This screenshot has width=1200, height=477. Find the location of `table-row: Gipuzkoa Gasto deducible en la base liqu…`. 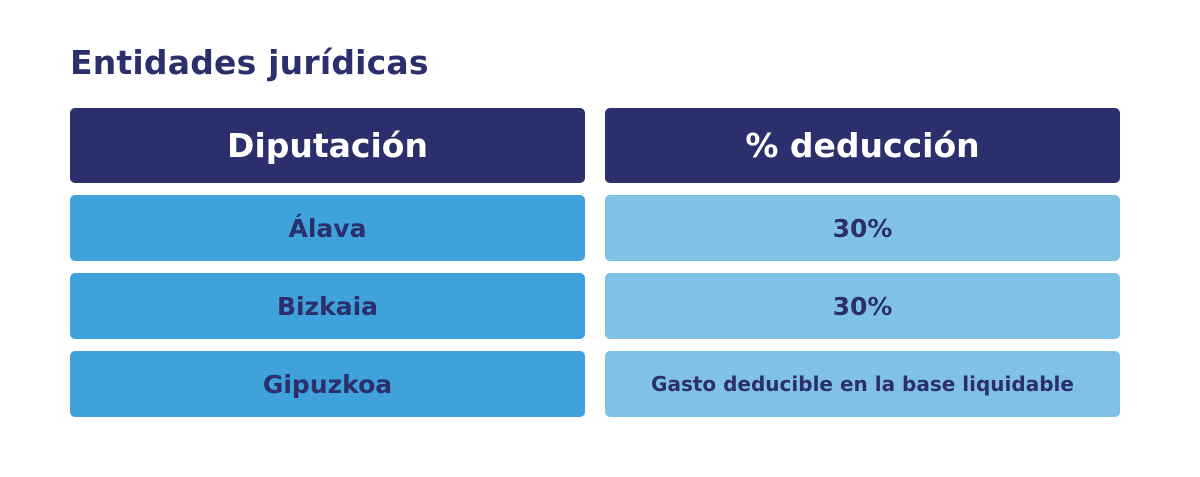

table-row: Gipuzkoa Gasto deducible en la base liqu… is located at coordinates (595, 384).